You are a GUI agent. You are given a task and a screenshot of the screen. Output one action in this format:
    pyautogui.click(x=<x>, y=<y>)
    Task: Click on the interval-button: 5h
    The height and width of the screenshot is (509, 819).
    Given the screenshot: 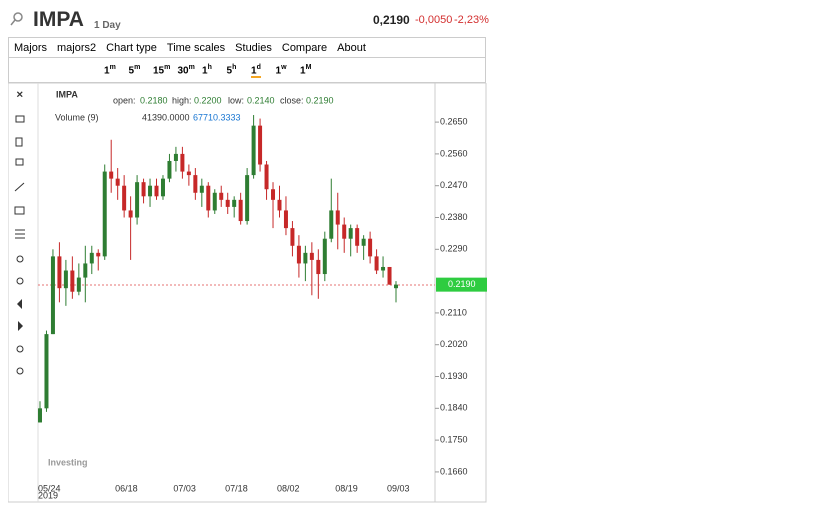 What is the action you would take?
    pyautogui.click(x=232, y=70)
    